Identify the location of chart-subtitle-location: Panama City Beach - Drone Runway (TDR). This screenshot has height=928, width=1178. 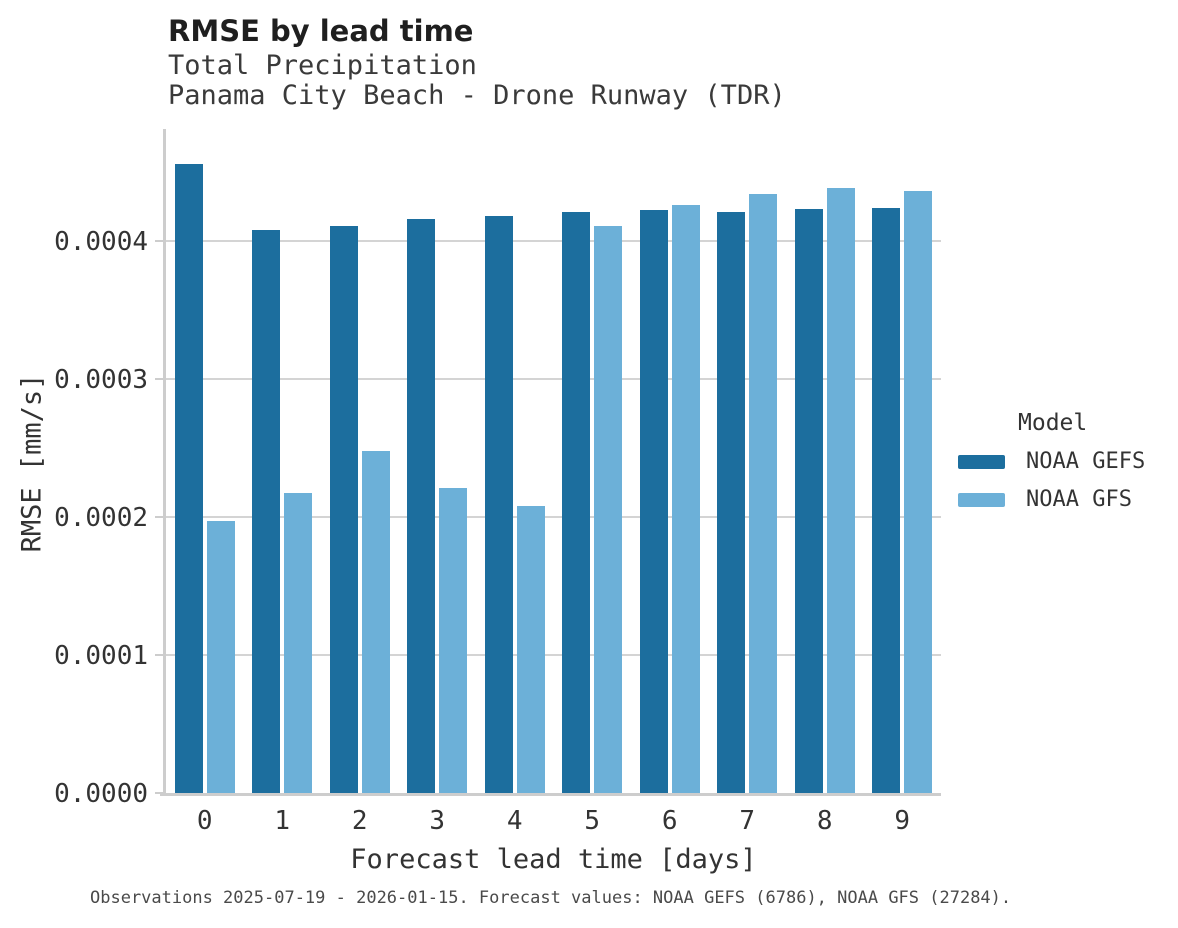
(477, 95).